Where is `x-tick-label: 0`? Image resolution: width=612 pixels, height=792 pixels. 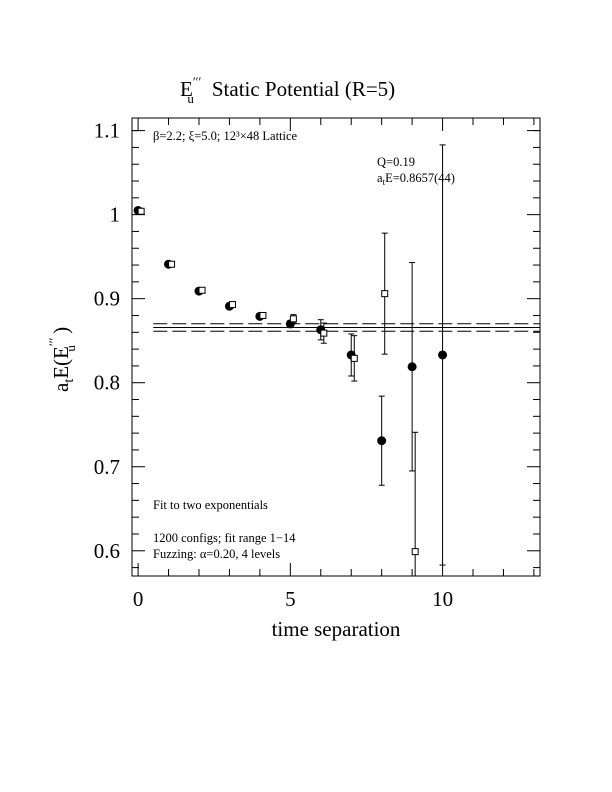 x-tick-label: 0 is located at coordinates (138, 599).